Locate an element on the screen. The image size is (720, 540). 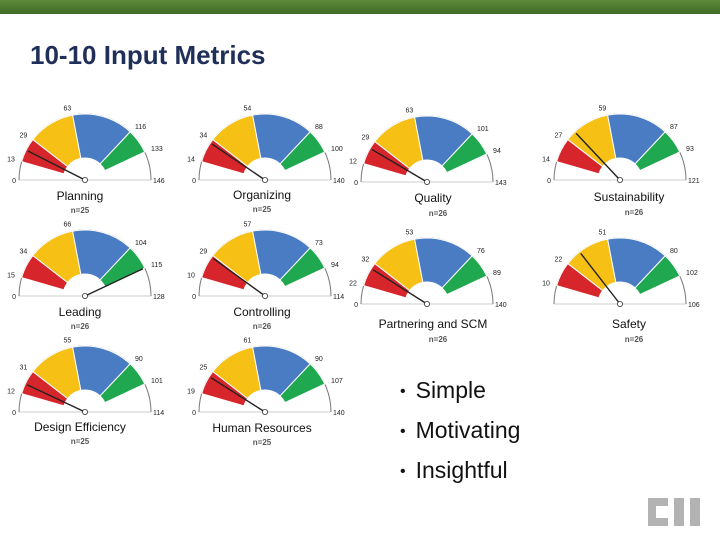
gauge-n-quality: n=26 is located at coordinates (438, 213).